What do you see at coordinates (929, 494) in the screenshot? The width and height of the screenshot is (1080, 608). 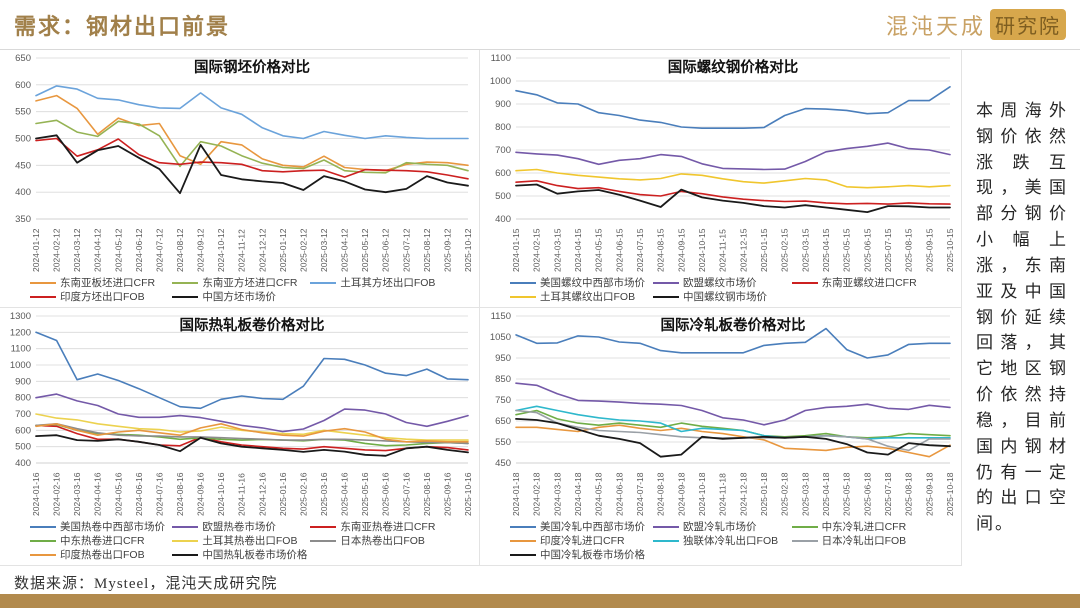 I see `x-tick-label: 2025-09-18` at bounding box center [929, 494].